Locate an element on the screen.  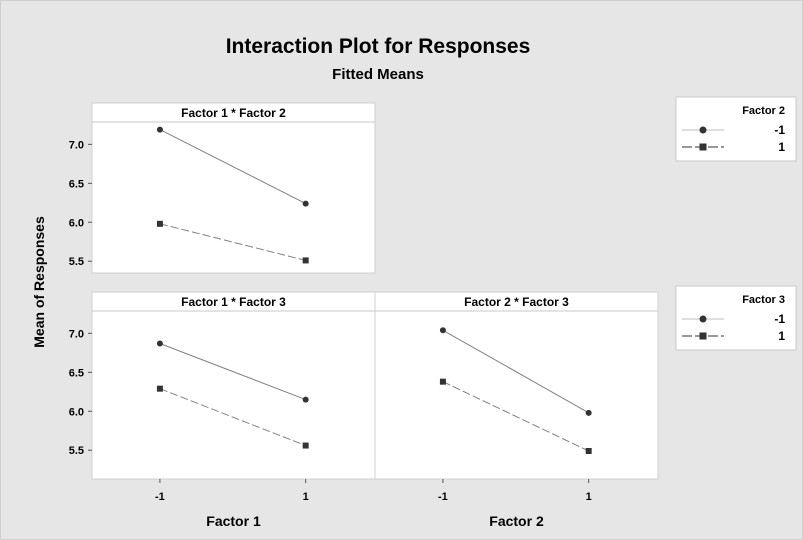
x-axis-label: Factor 1 is located at coordinates (233, 521).